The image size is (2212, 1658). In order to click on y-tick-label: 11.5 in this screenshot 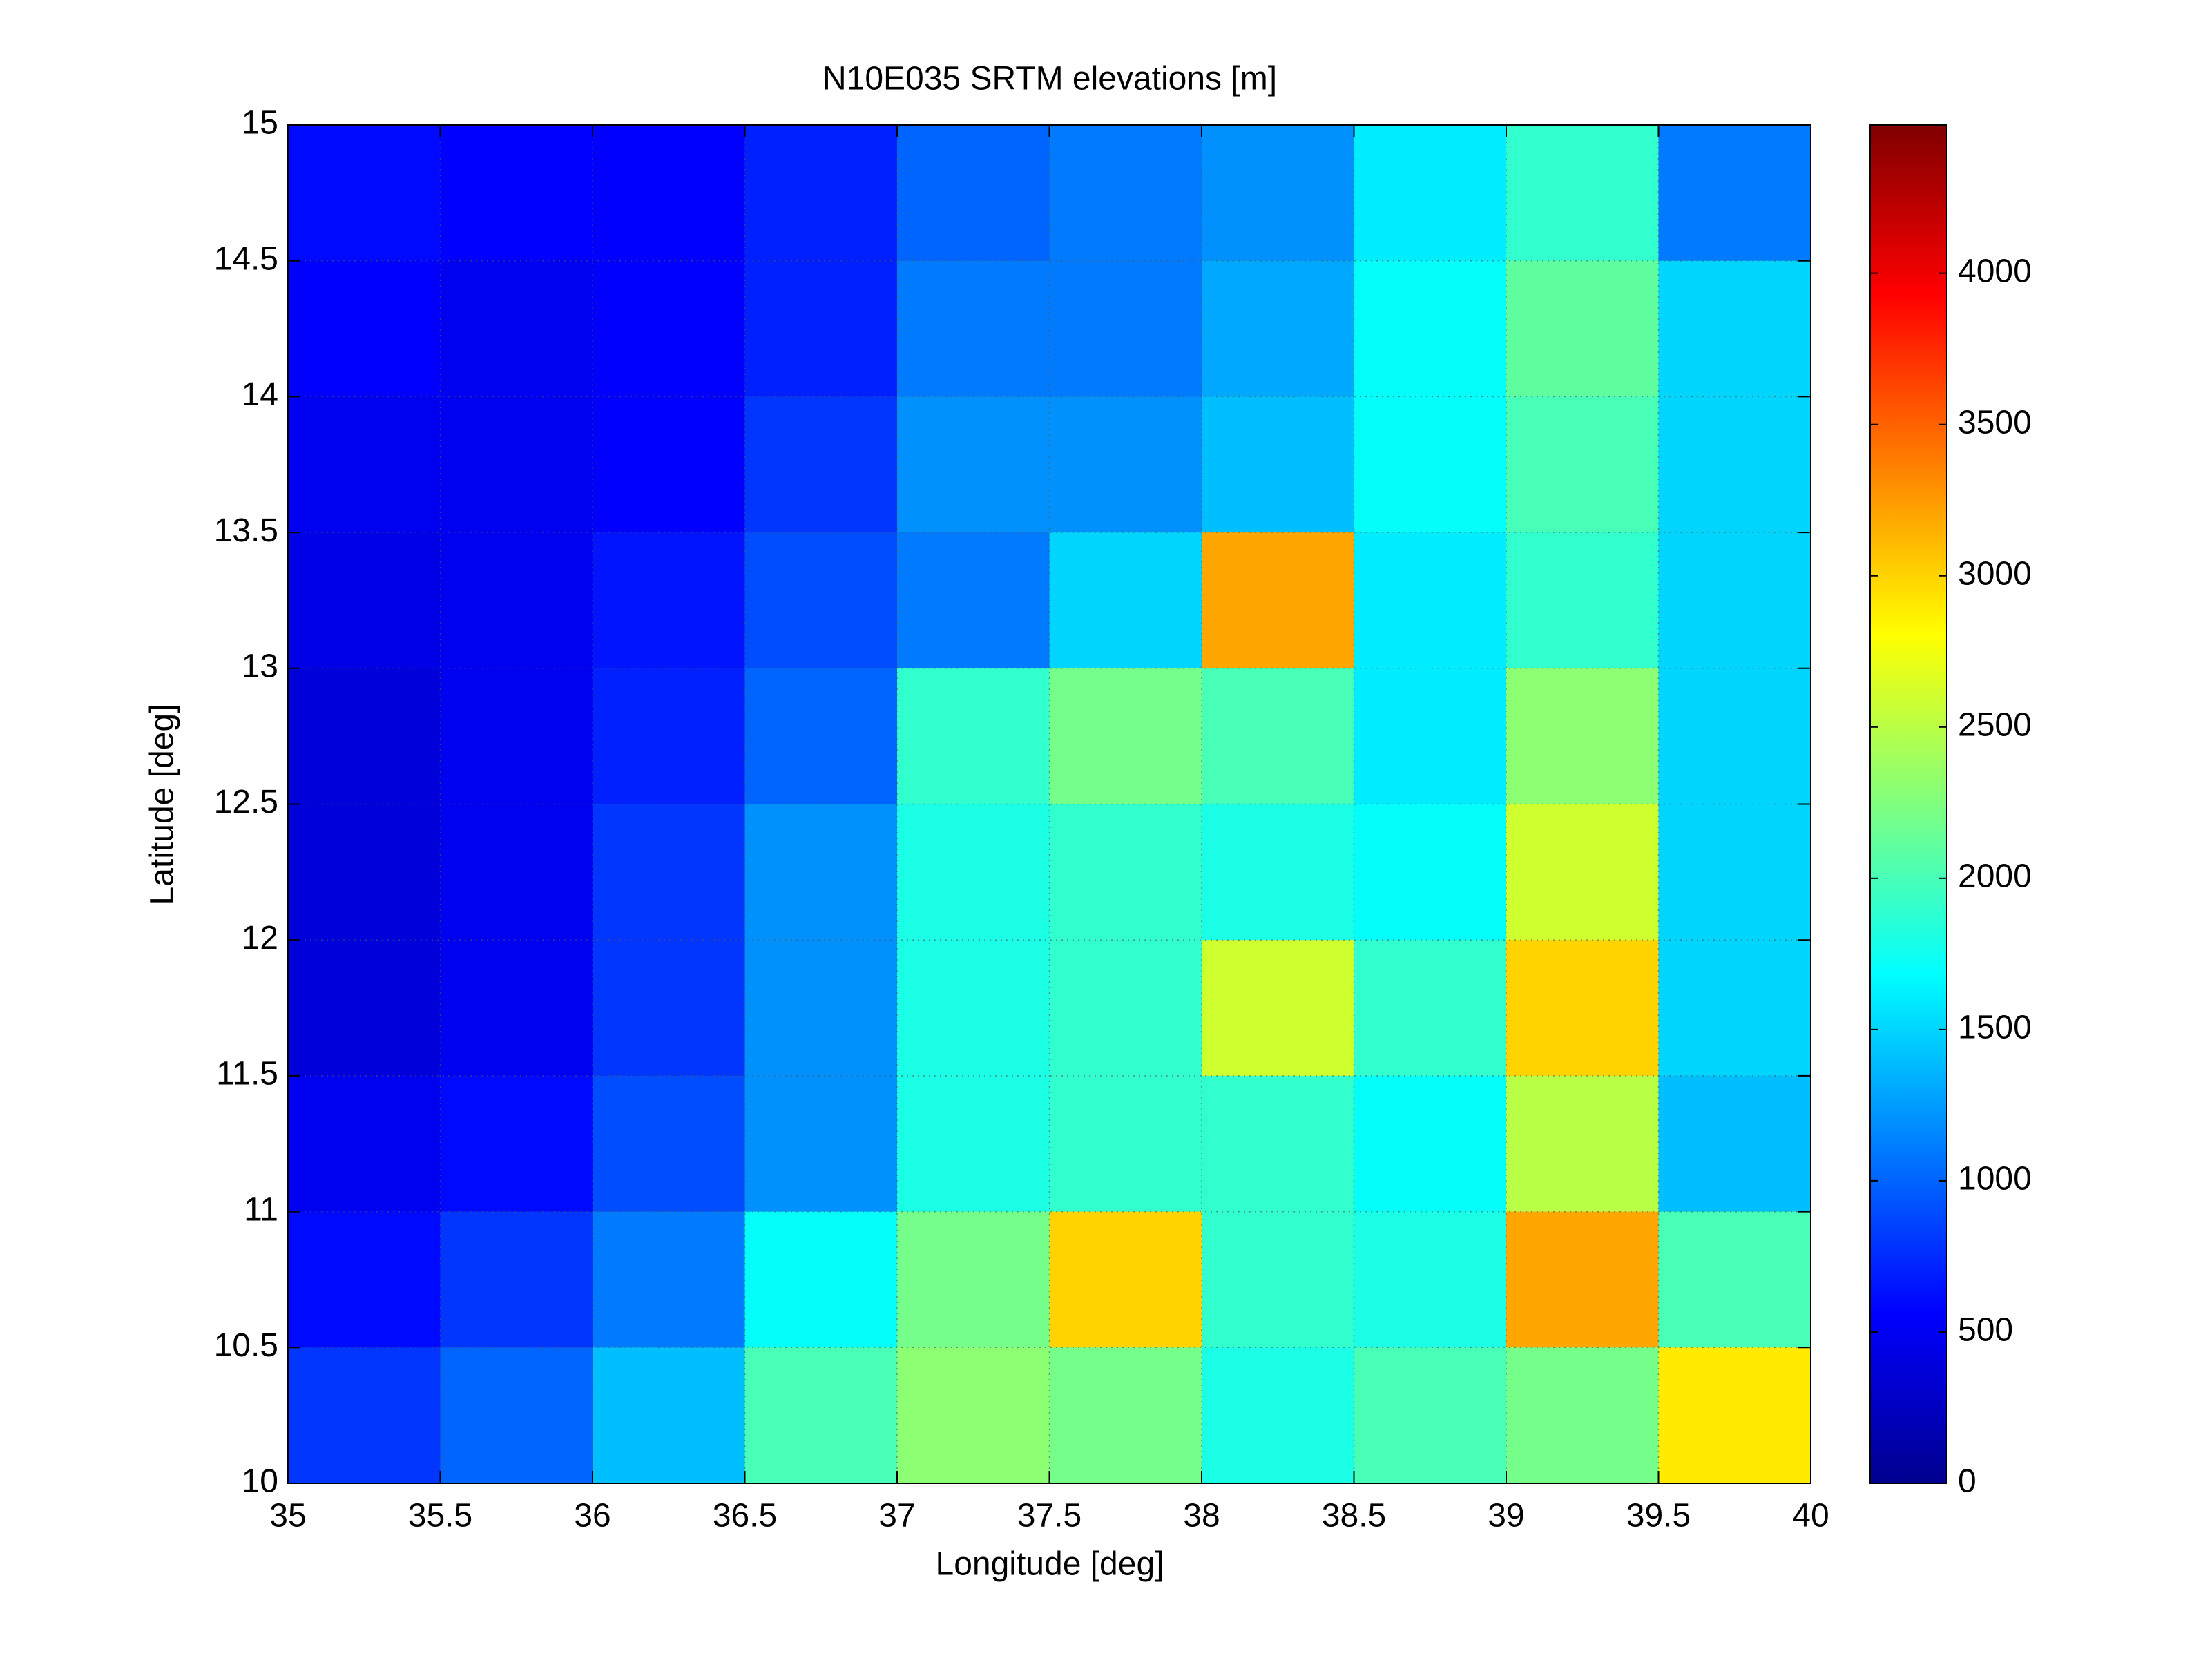, I will do `click(247, 1074)`.